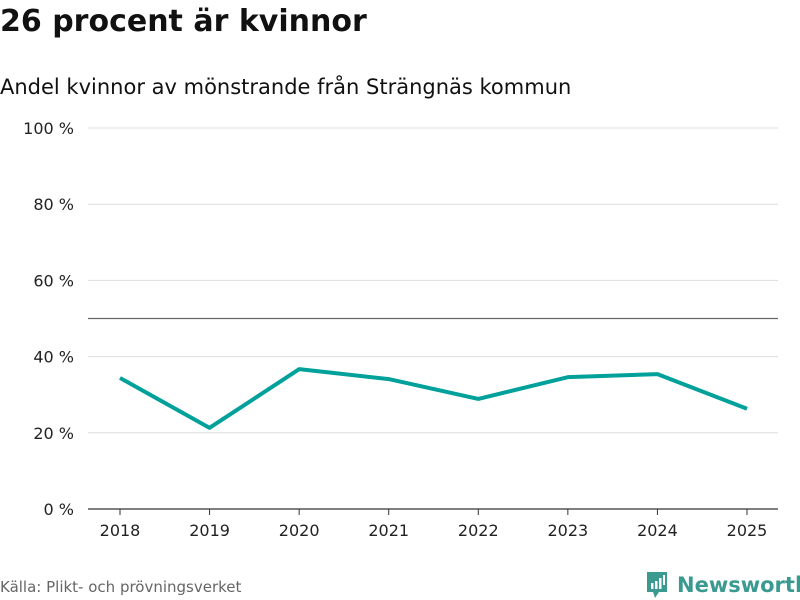 This screenshot has width=800, height=600. Describe the element at coordinates (121, 587) in the screenshot. I see `source-note: Källa: Plikt- och prövningsverket` at that location.